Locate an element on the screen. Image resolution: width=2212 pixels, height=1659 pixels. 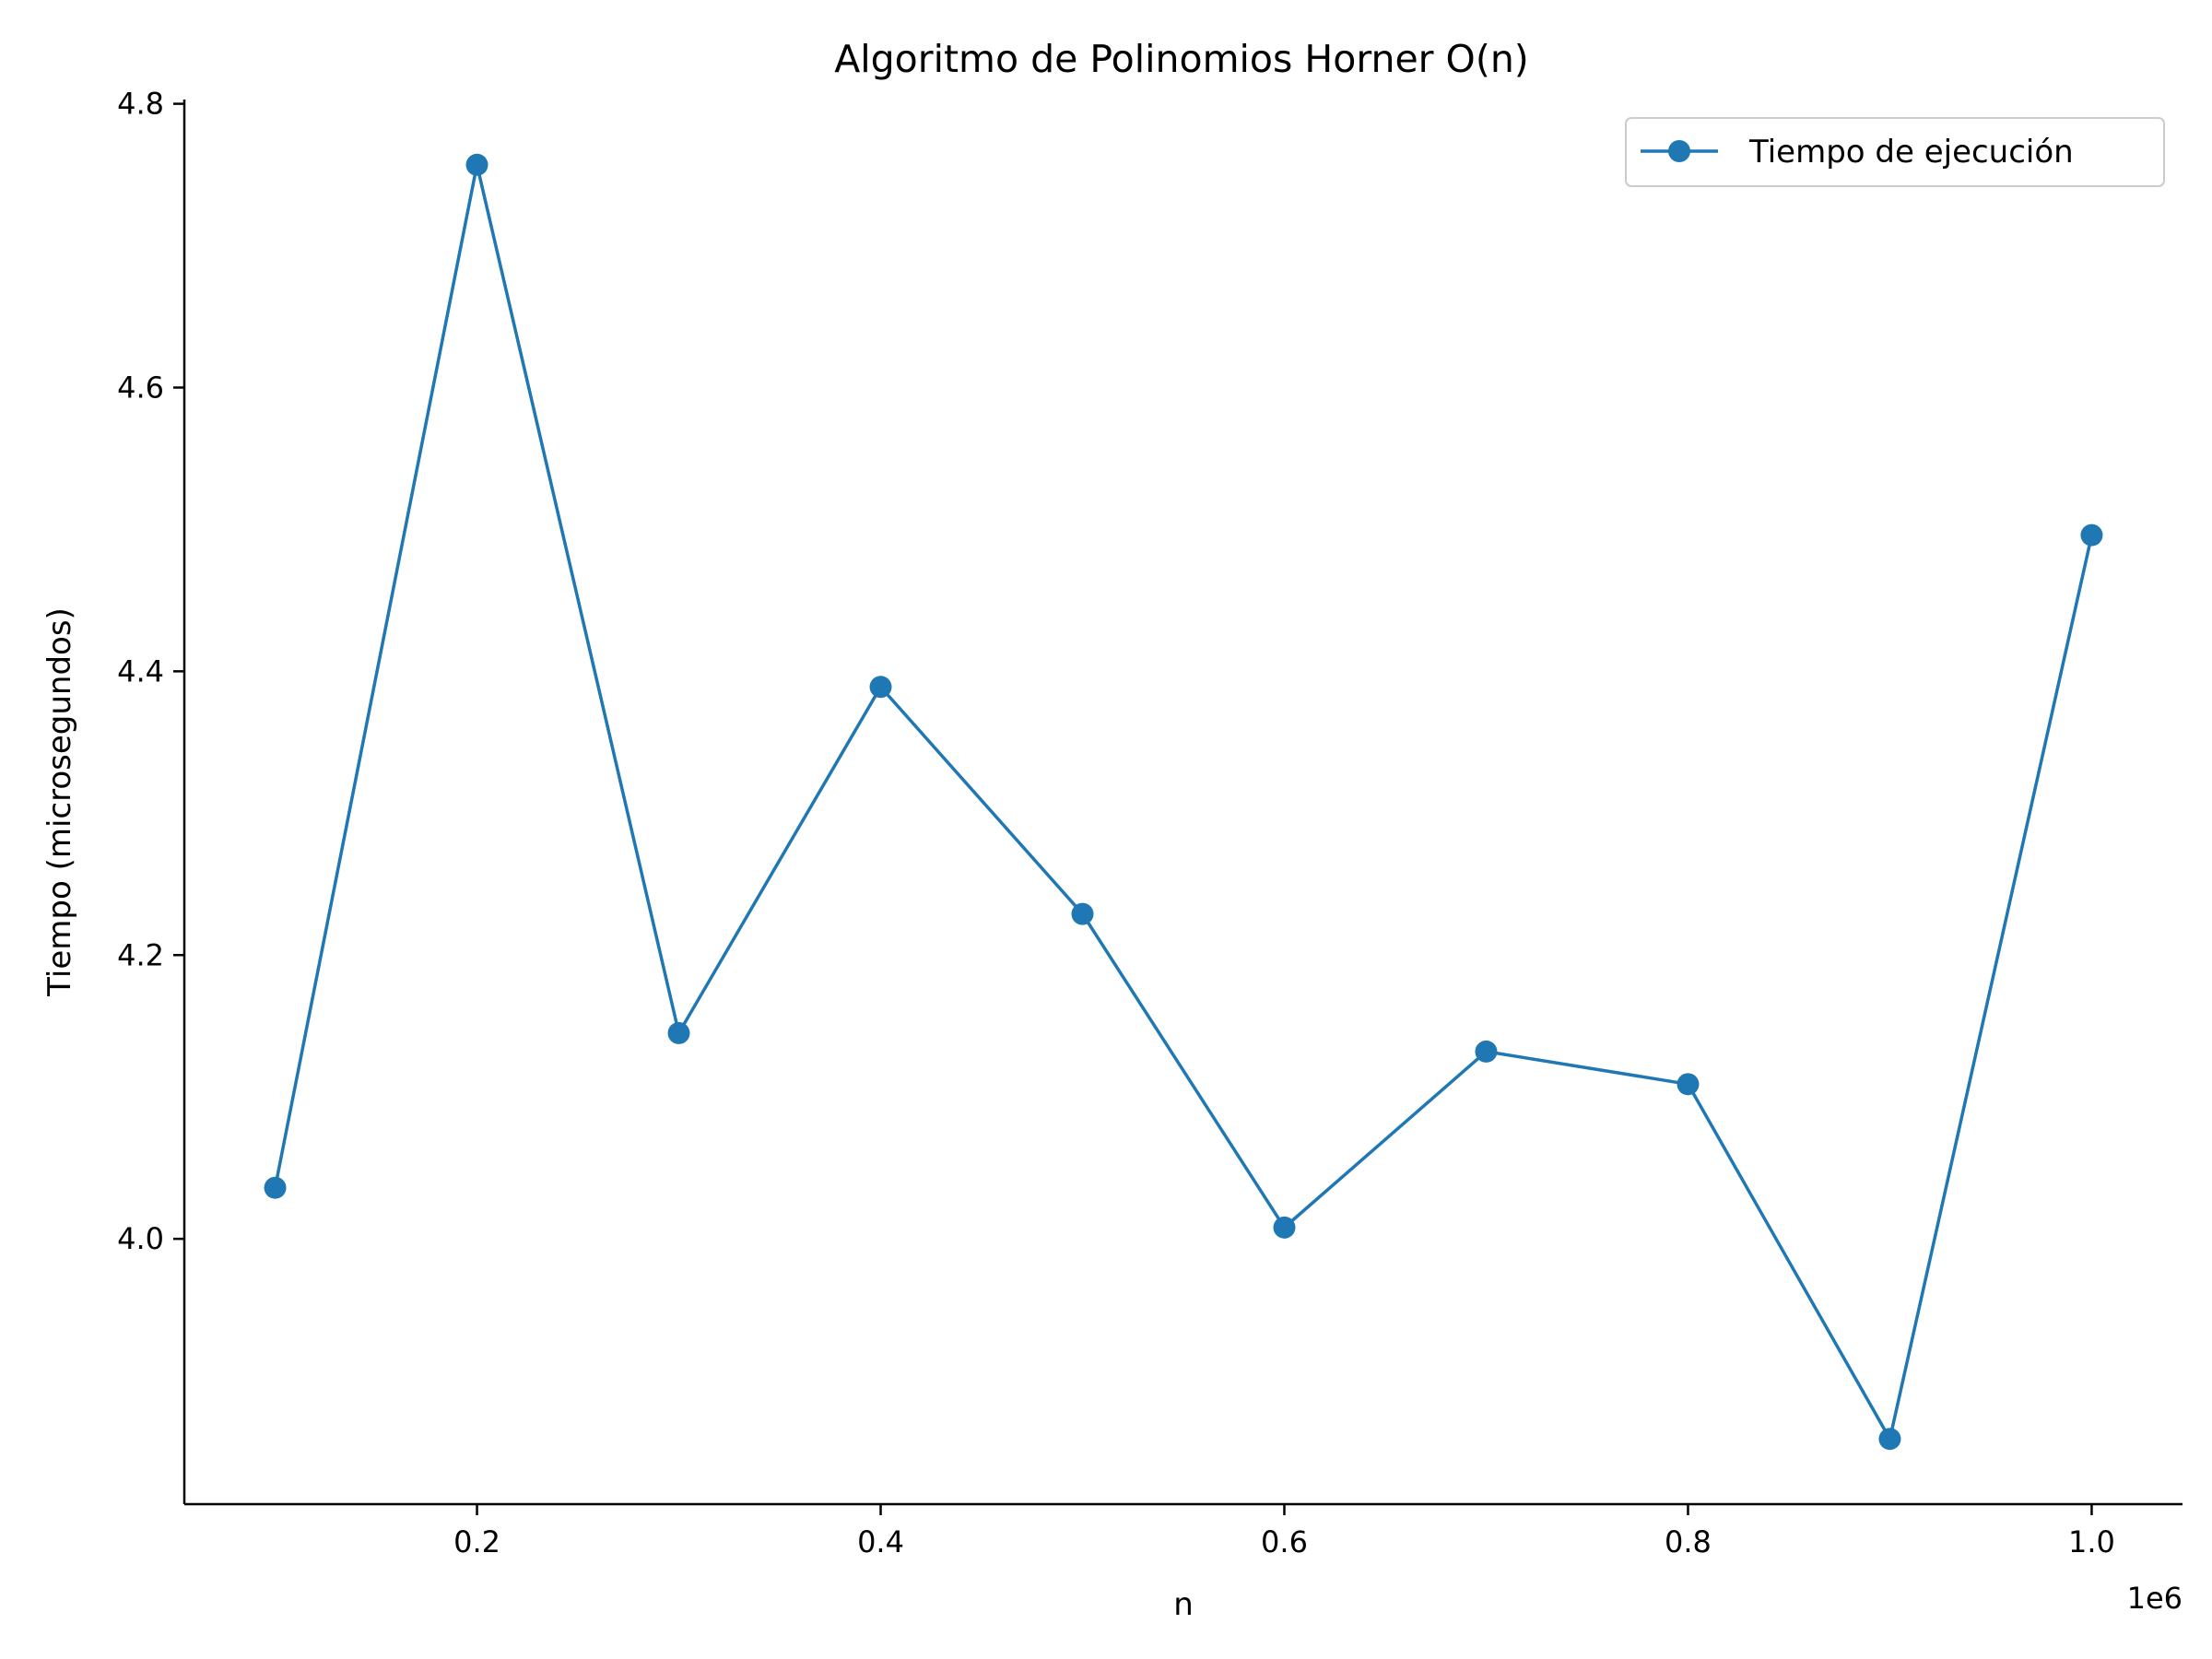
y-tick-label: 4.2 is located at coordinates (140, 954).